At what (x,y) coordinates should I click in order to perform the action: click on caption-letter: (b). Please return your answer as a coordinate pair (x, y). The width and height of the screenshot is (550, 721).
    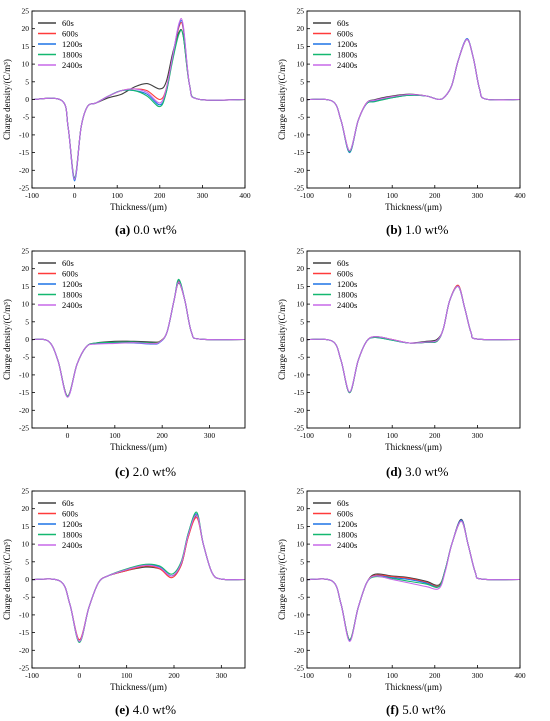
    Looking at the image, I should click on (394, 229).